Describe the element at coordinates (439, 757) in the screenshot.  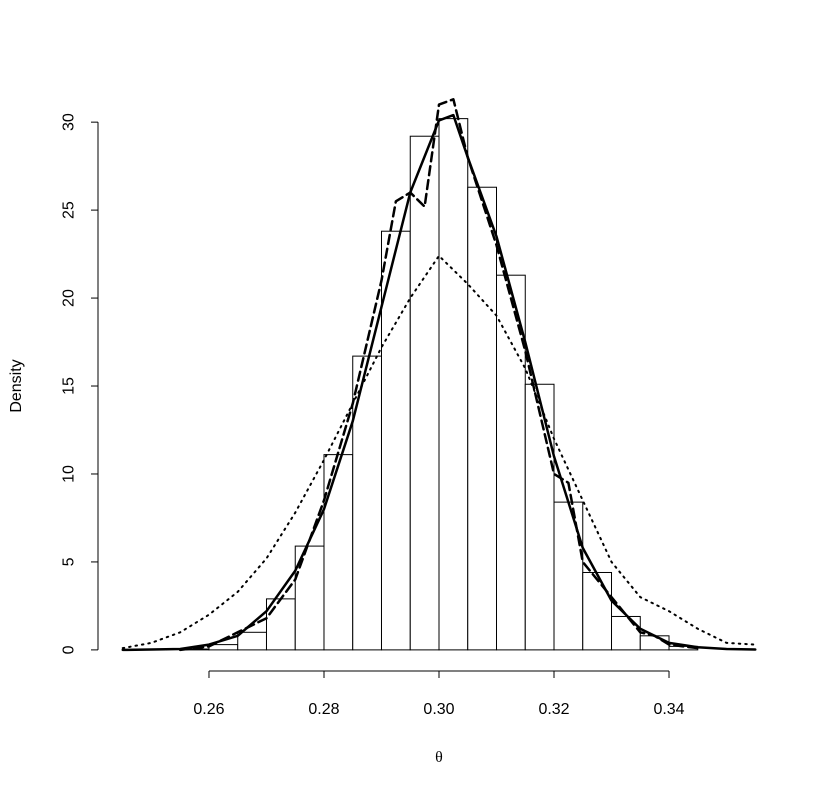
I see `x-axis-label: θ` at that location.